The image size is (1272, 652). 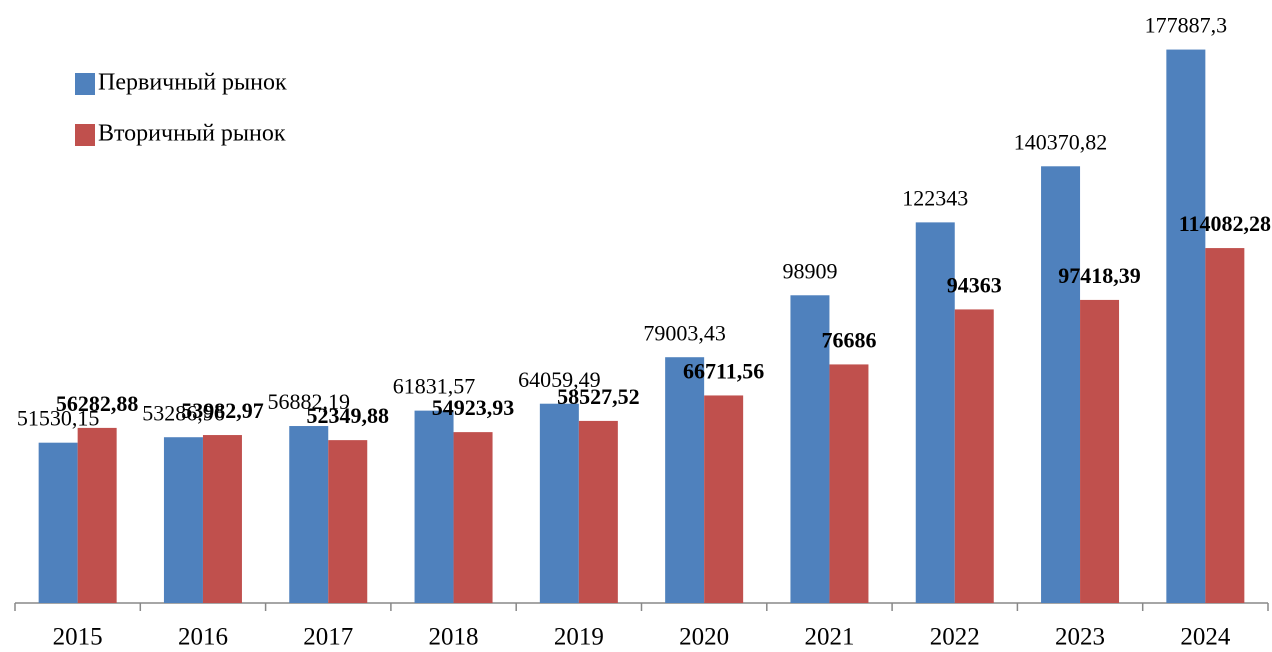 I want to click on value-label: 61831,57, so click(x=434, y=386).